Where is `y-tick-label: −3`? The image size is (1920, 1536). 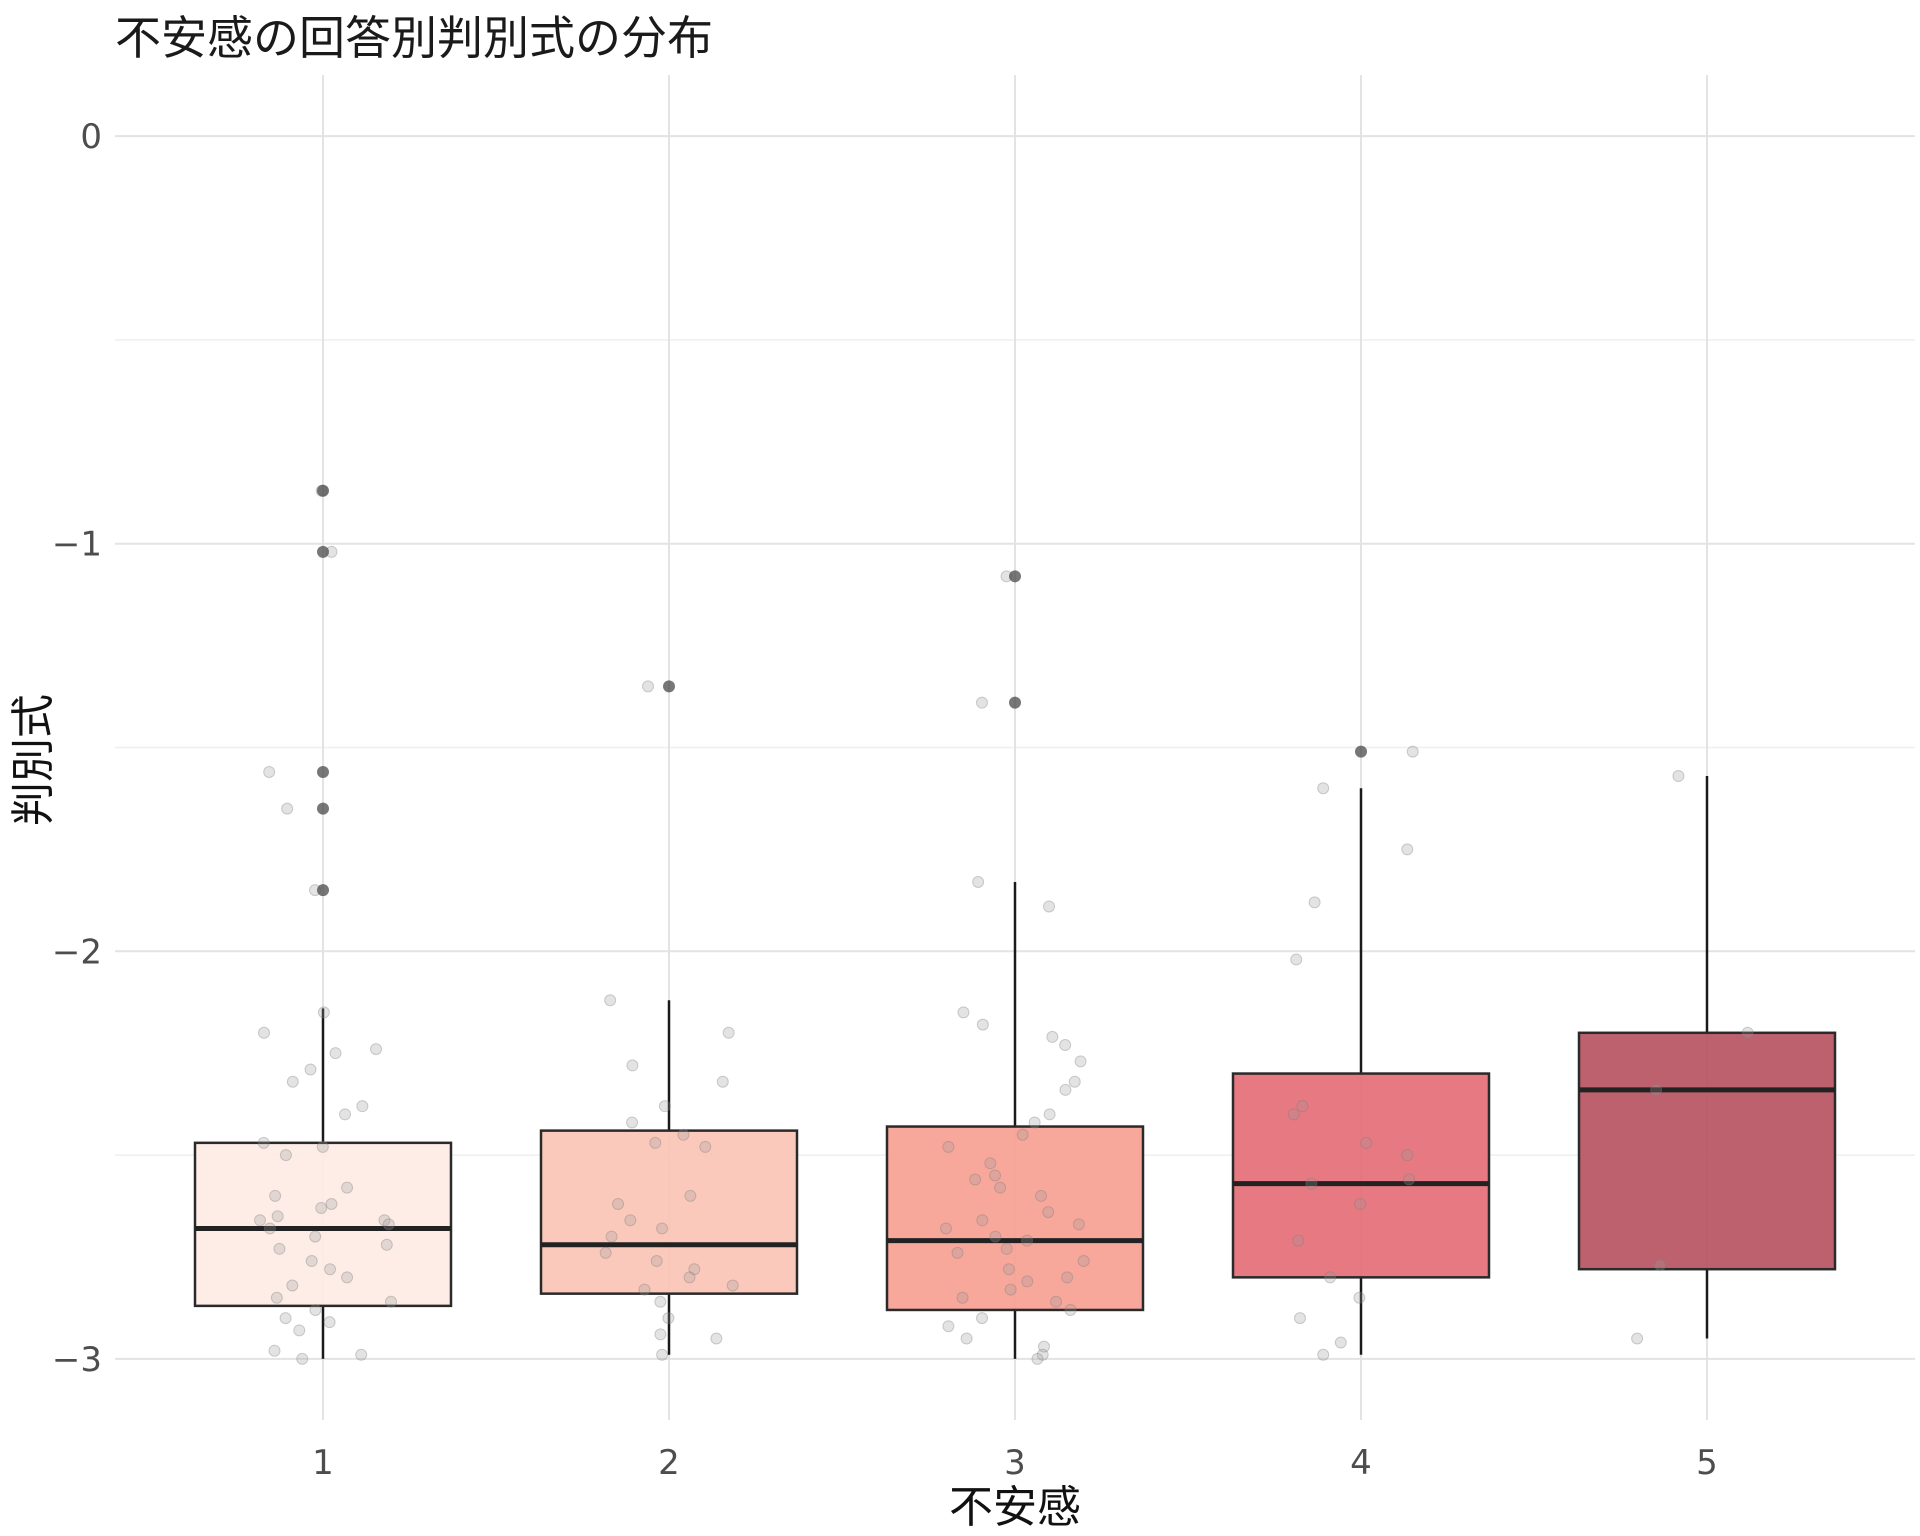 y-tick-label: −3 is located at coordinates (77, 1360).